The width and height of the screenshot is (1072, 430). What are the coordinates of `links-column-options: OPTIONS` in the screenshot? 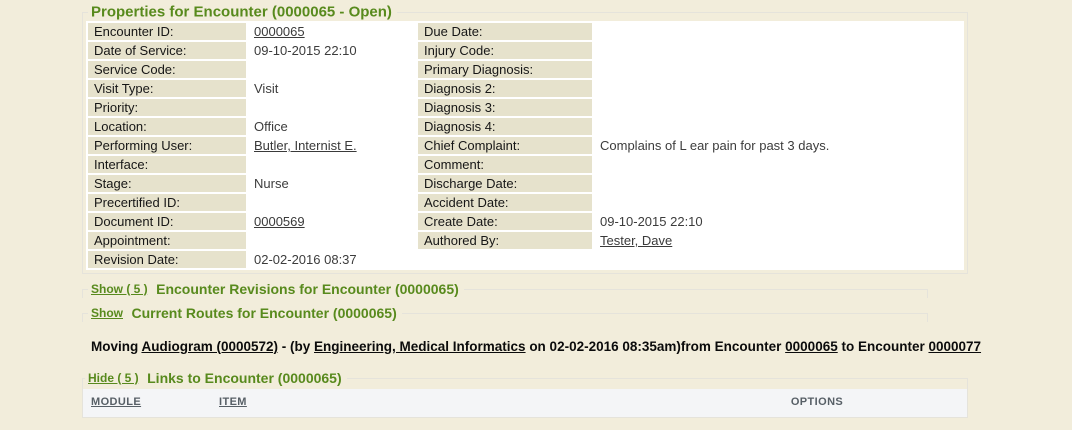 It's located at (817, 403).